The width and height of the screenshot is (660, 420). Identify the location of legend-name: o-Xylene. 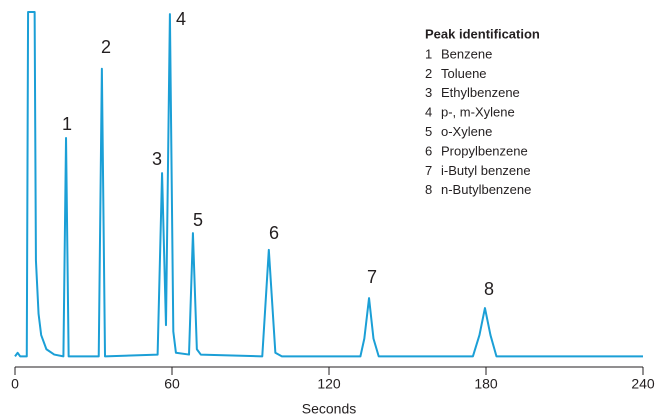
(466, 131).